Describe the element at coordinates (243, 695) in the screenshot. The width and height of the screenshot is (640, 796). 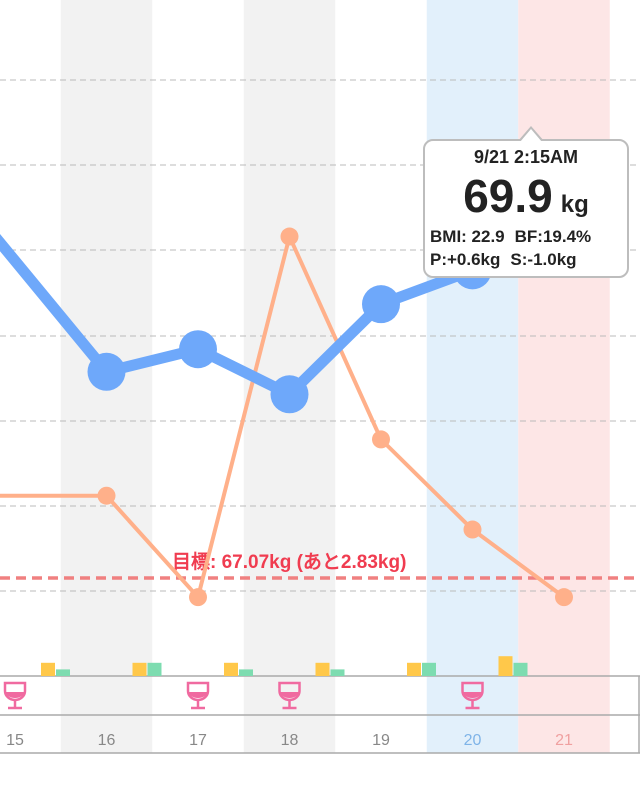
I see `wine-icons` at that location.